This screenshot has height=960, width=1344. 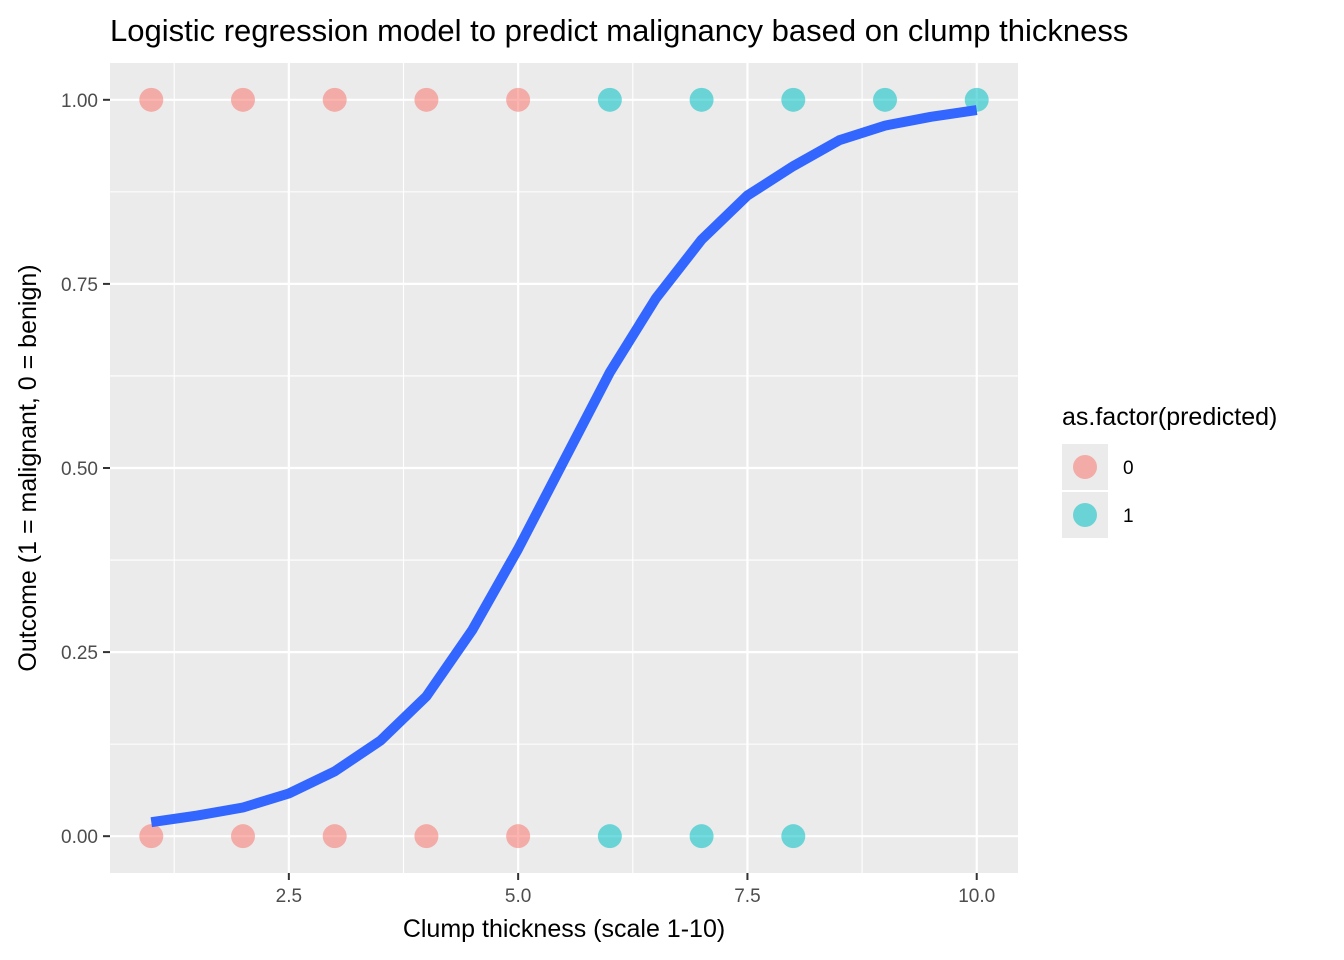 I want to click on legend-label: 0, so click(x=1128, y=468).